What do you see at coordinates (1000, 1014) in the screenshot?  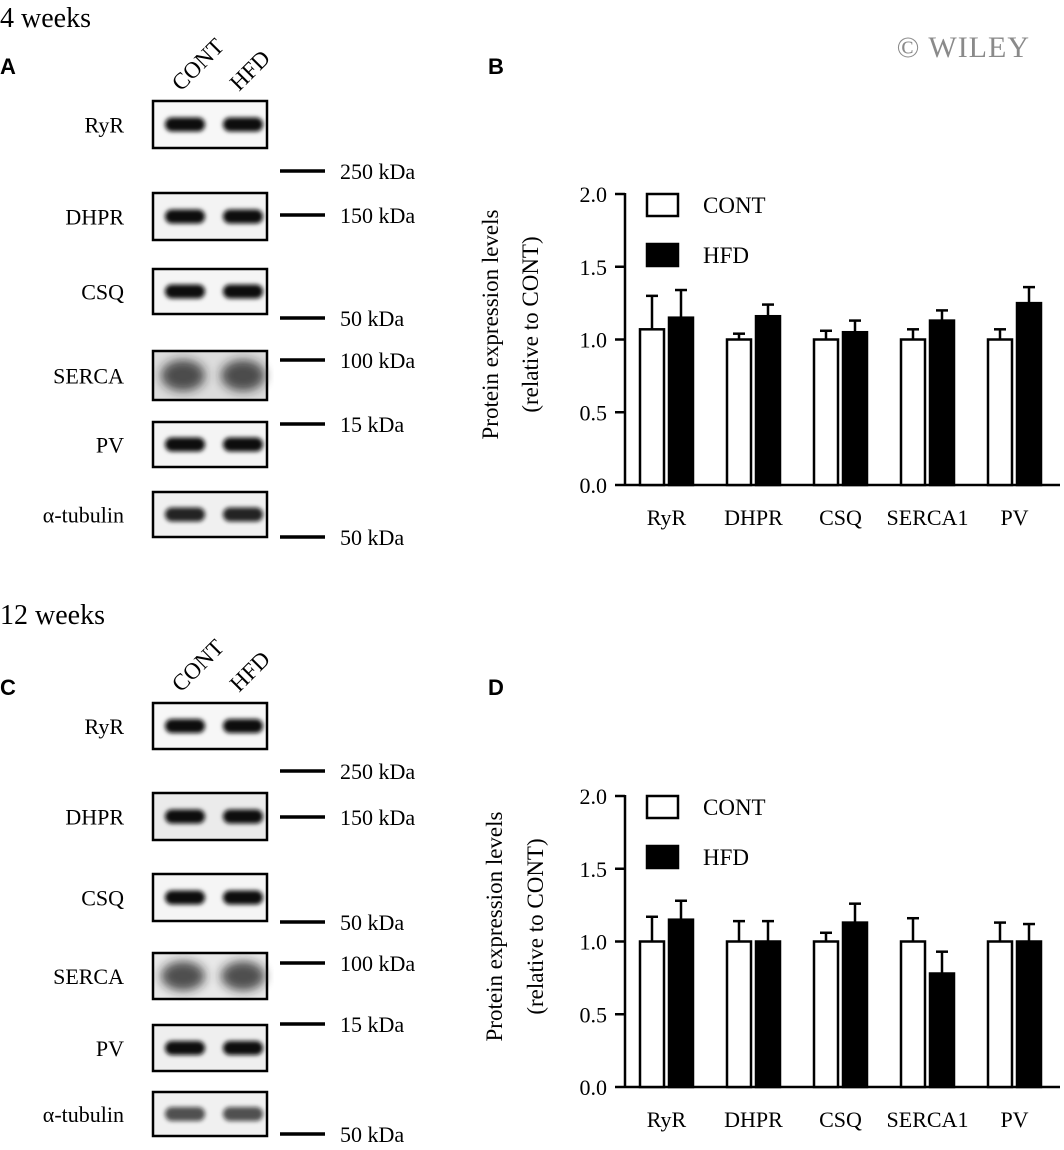 I see `bar-cont-pv` at bounding box center [1000, 1014].